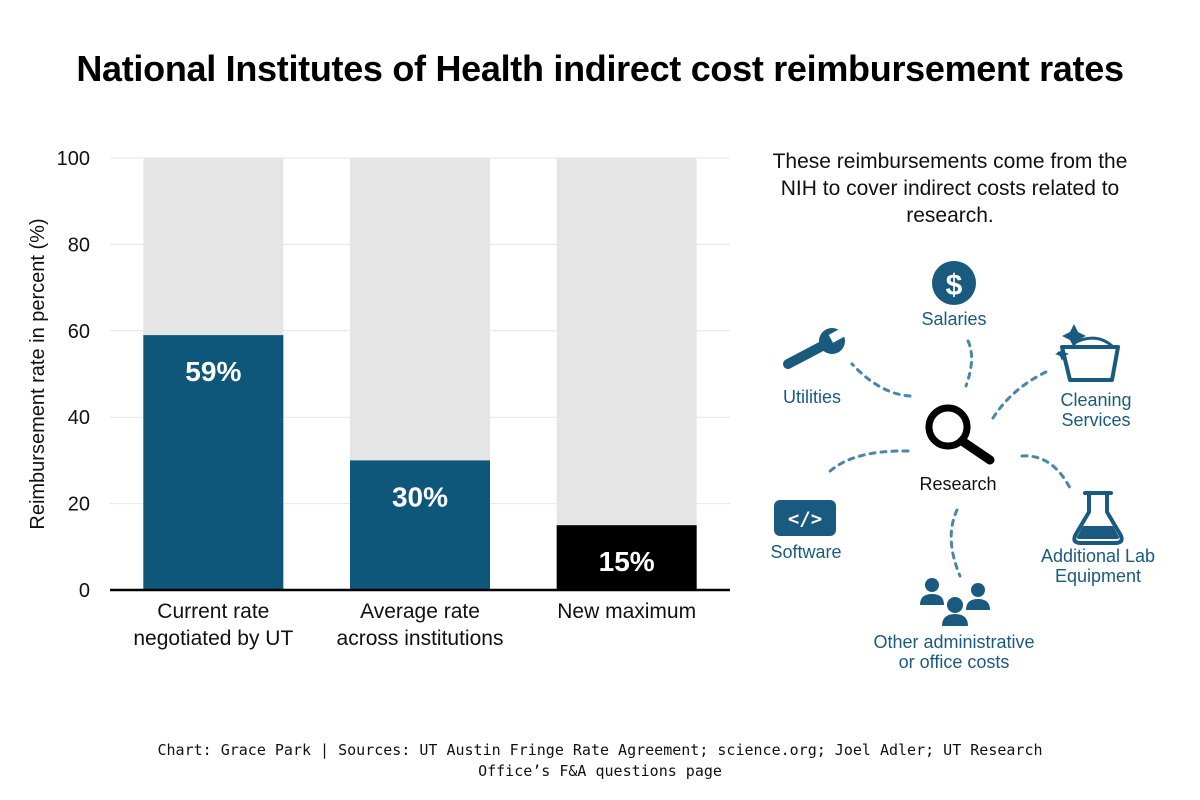 This screenshot has height=800, width=1200. Describe the element at coordinates (79, 332) in the screenshot. I see `y-tick-label: 60` at that location.